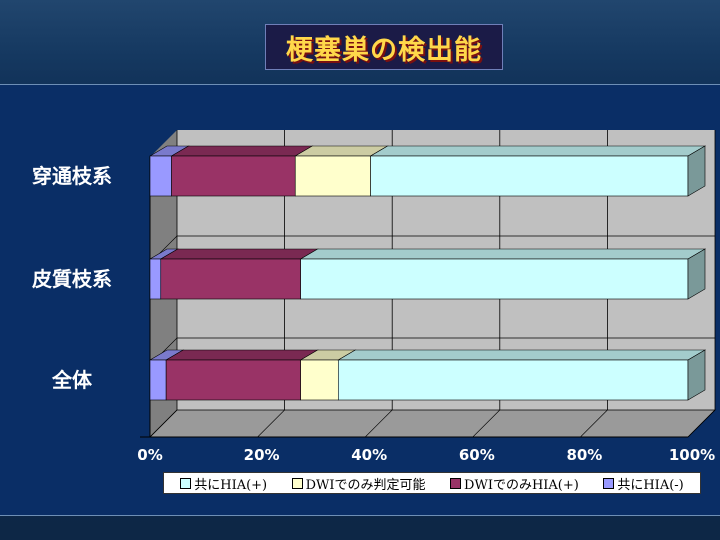 The image size is (720, 540). Describe the element at coordinates (369, 455) in the screenshot. I see `x-tick-label: 40%` at that location.